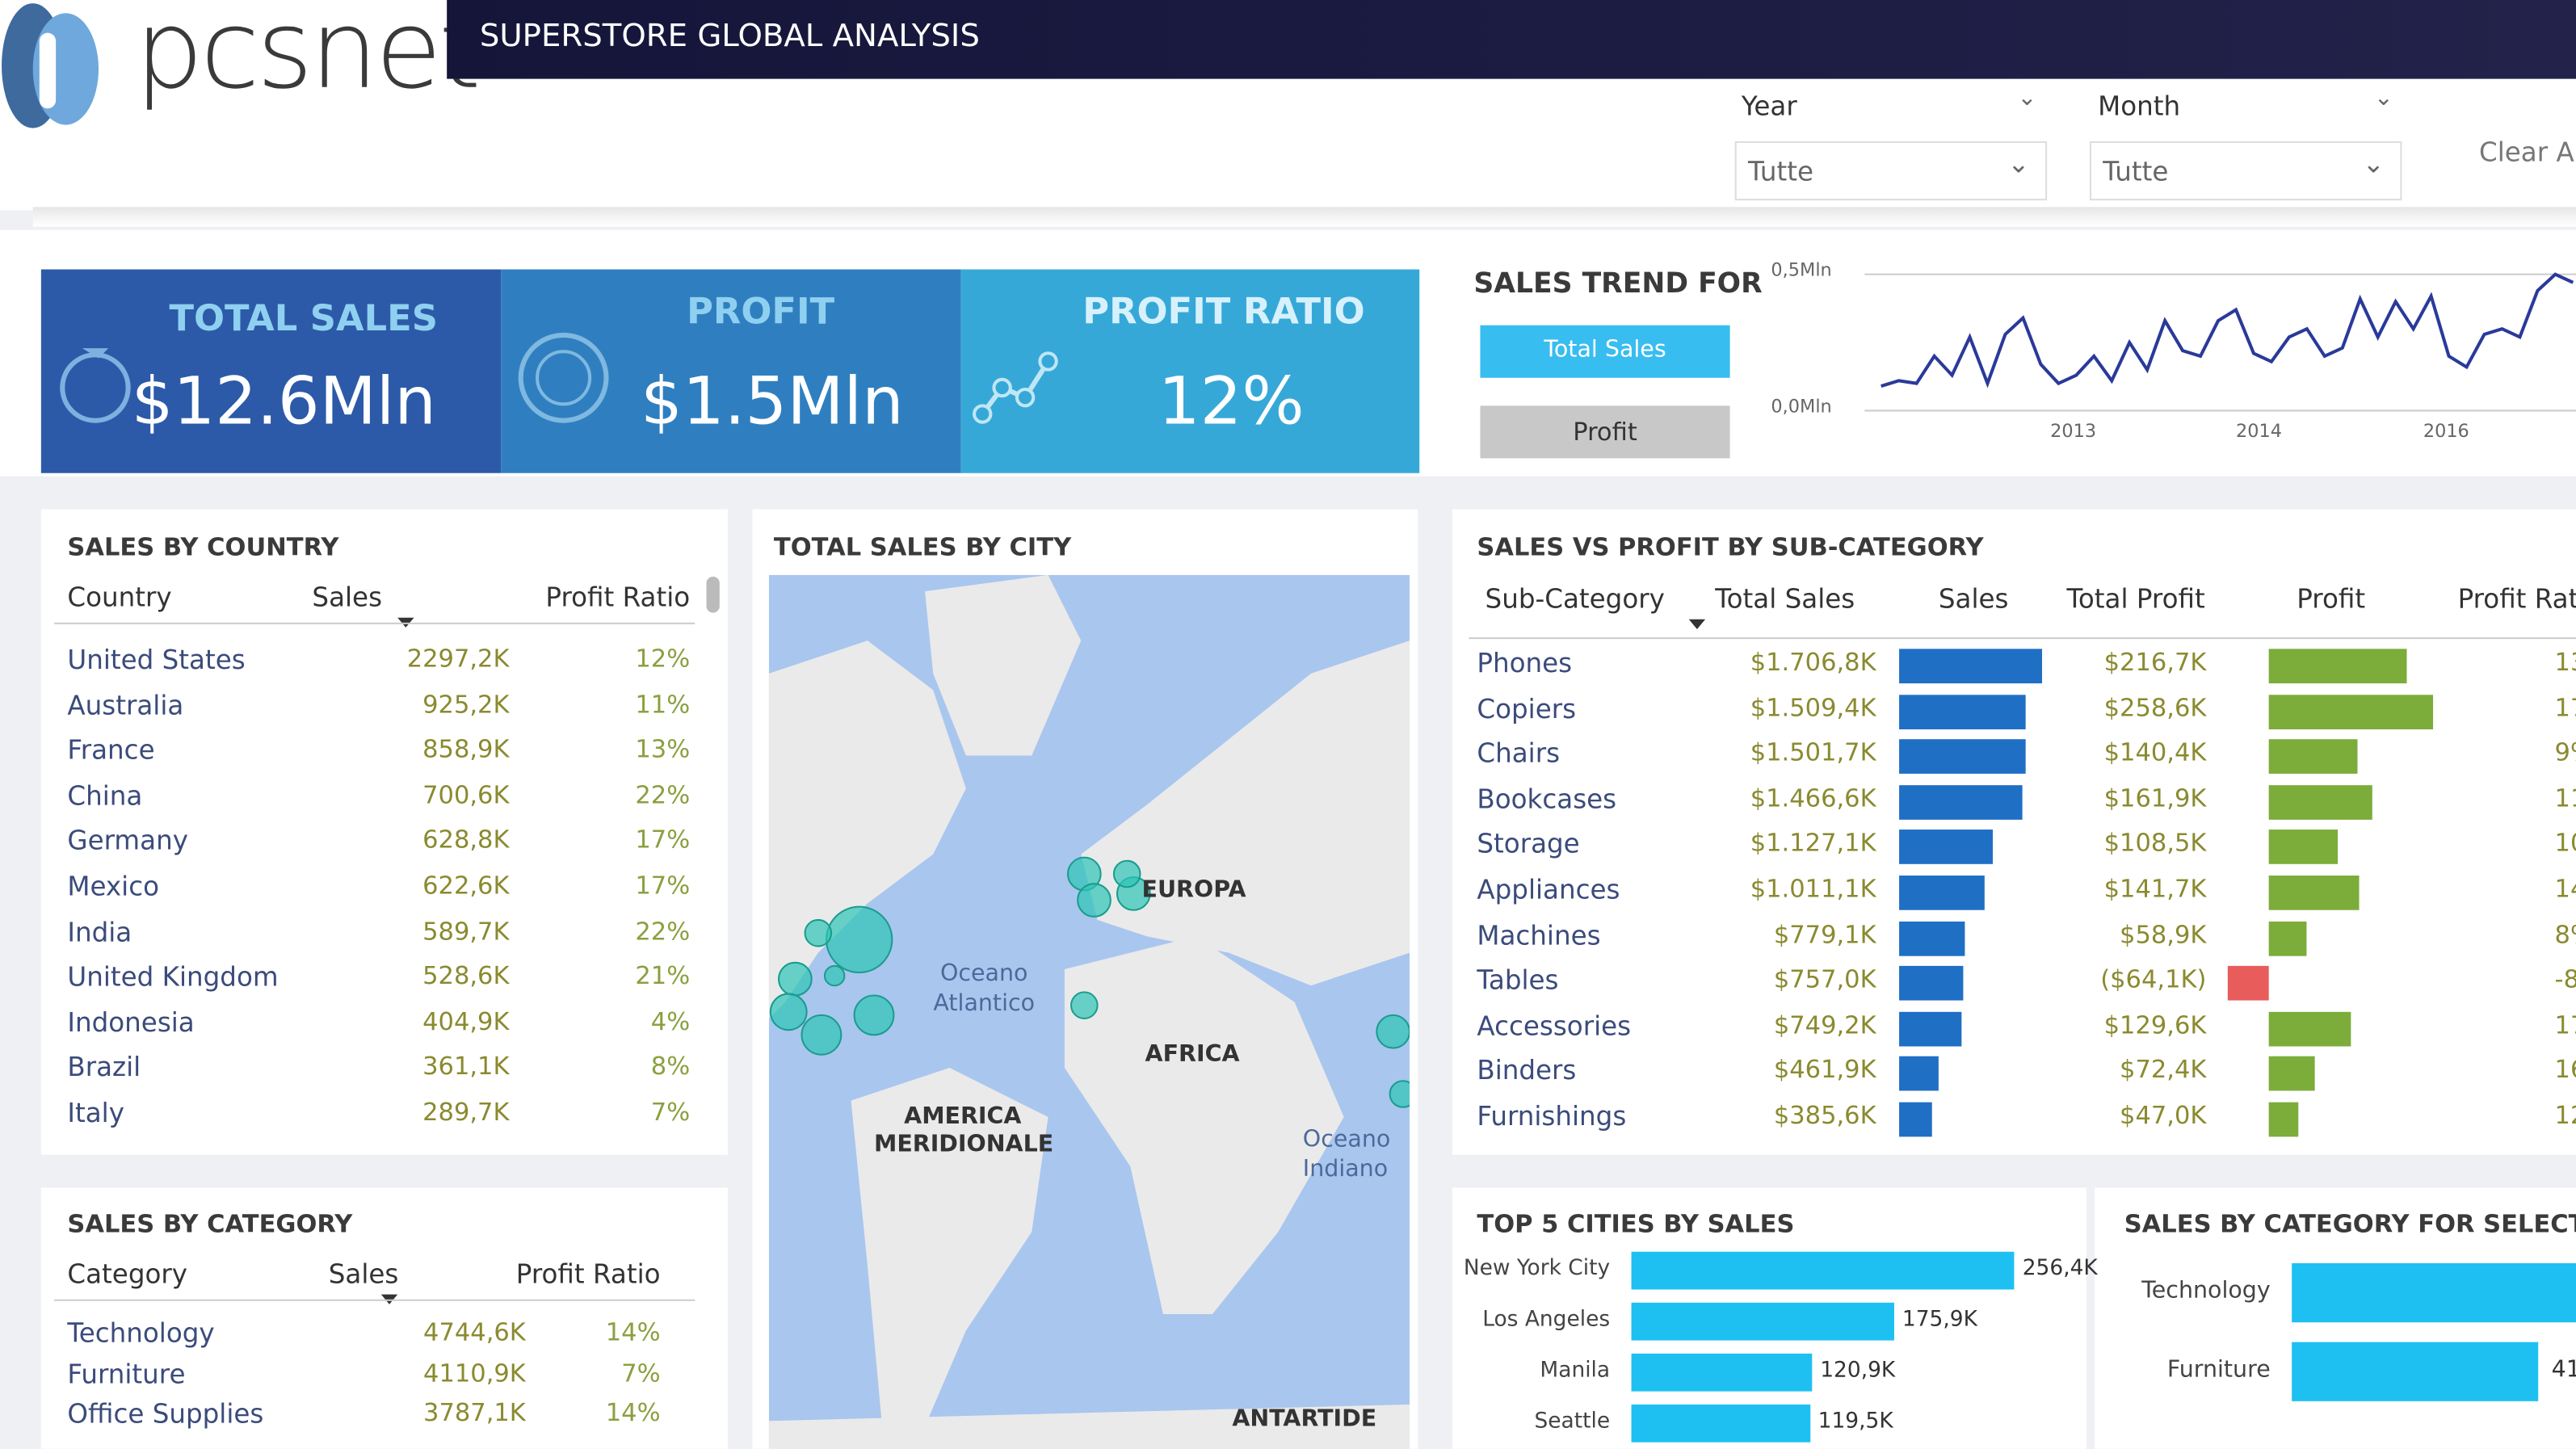 This screenshot has height=1449, width=2576. I want to click on cell: 700,6K, so click(466, 795).